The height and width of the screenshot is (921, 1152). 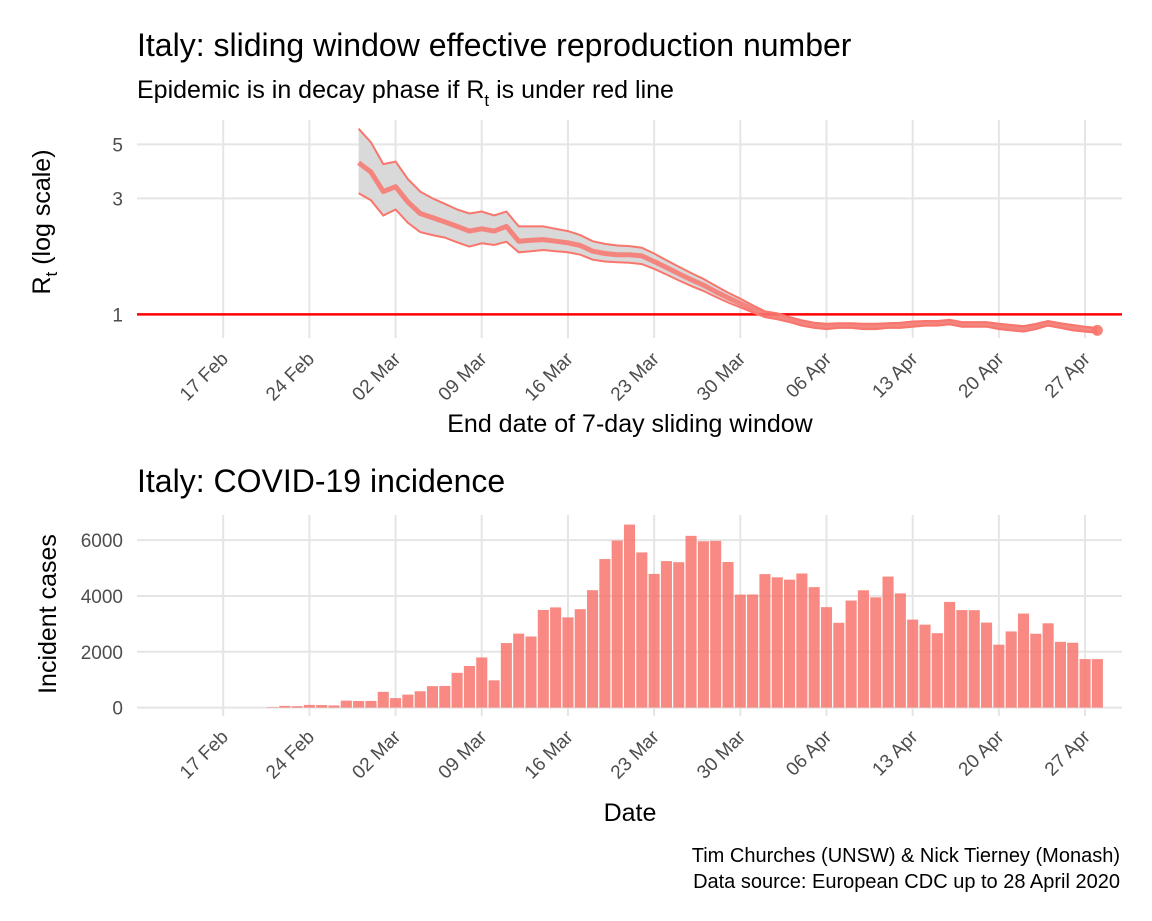 I want to click on rt-x-tick-label-2: 02 Mar, so click(x=376, y=376).